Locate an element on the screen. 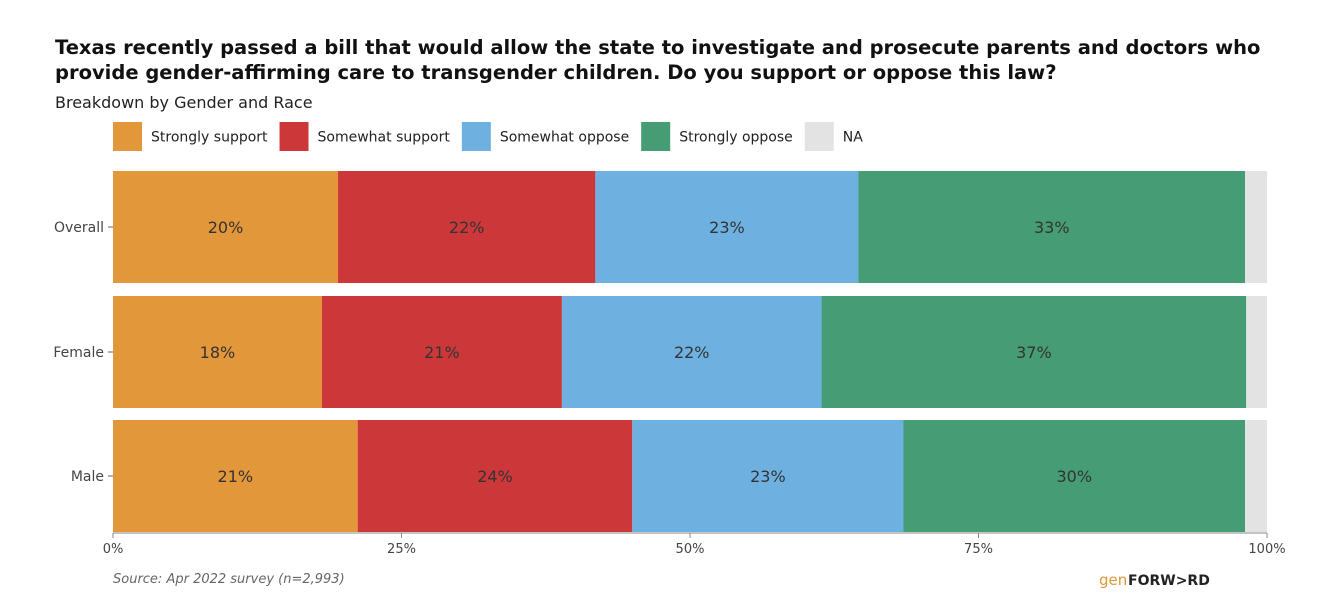  data-label-female-somewhat-oppose: 22% is located at coordinates (692, 352).